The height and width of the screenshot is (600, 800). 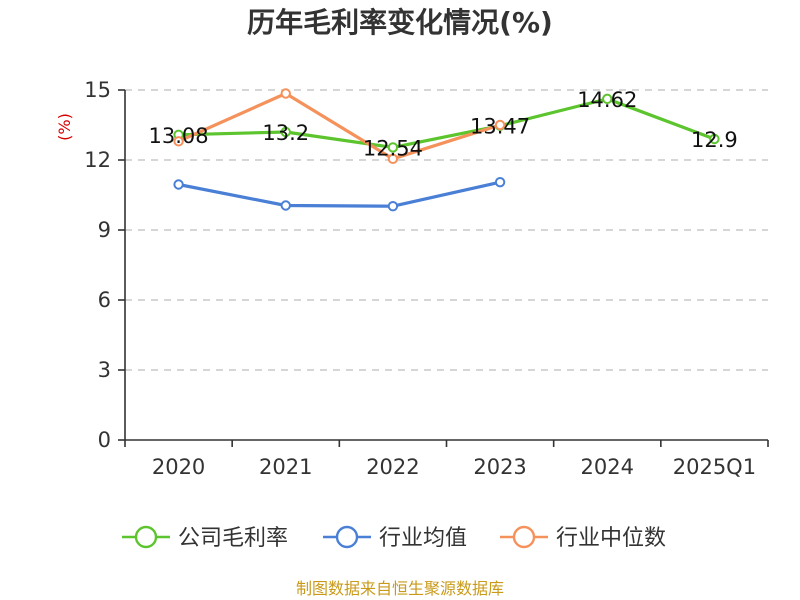 I want to click on chart-title: 历年毛利率变化情况(%), so click(x=400, y=22).